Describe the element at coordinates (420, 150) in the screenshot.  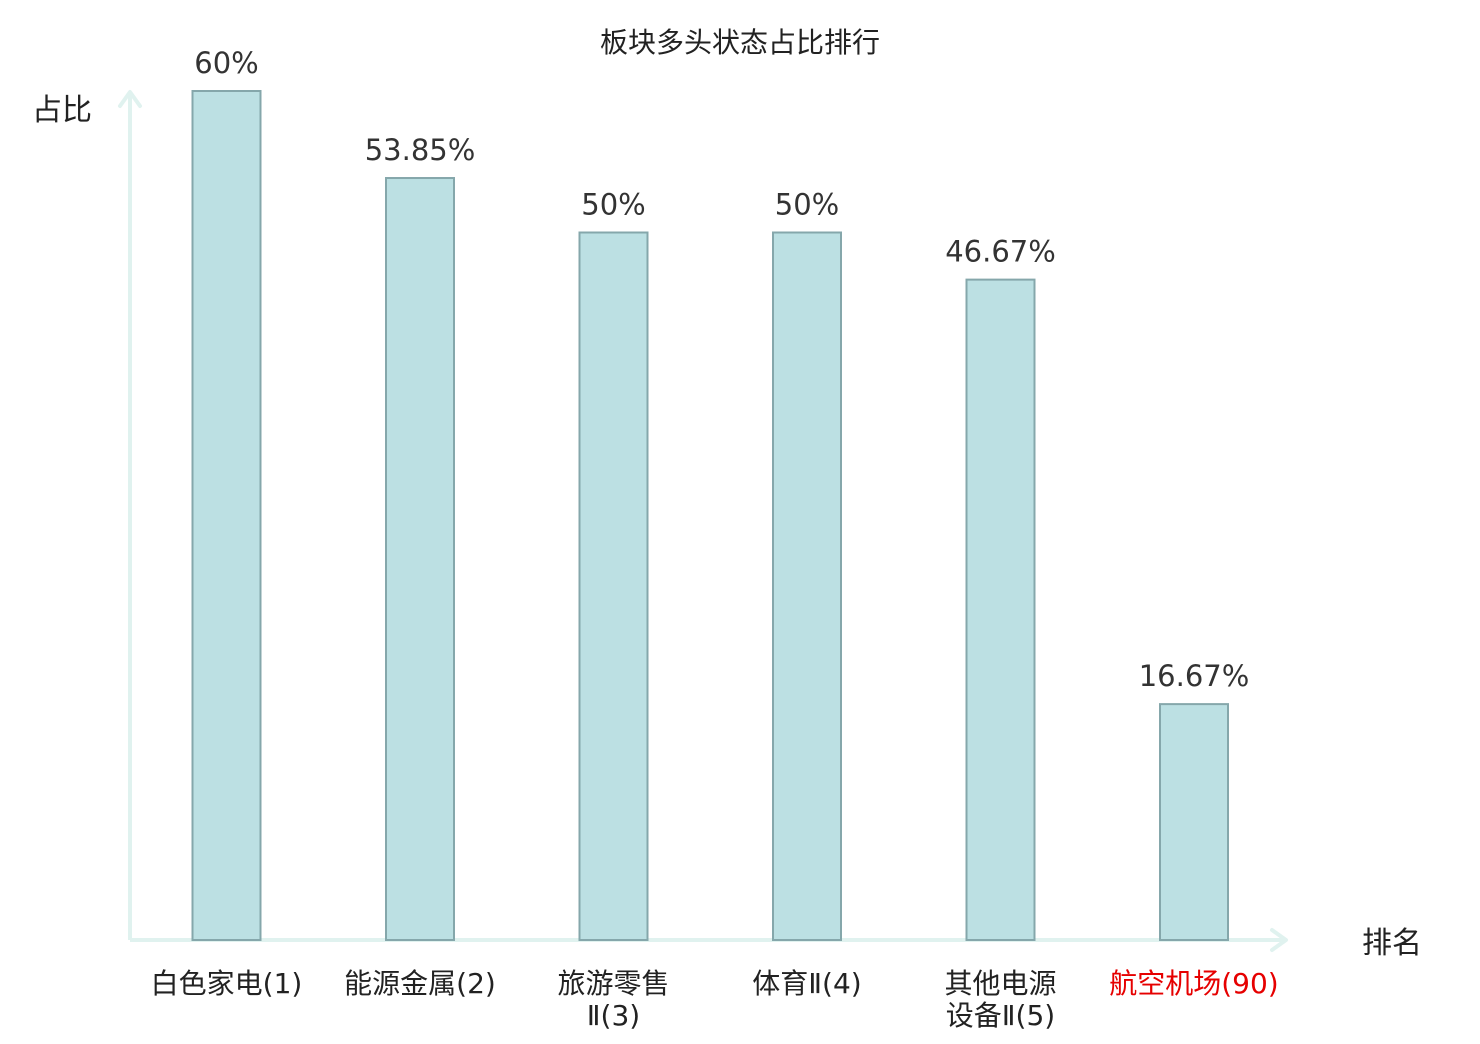
I see `bar-value-label-2: 53.85%` at that location.